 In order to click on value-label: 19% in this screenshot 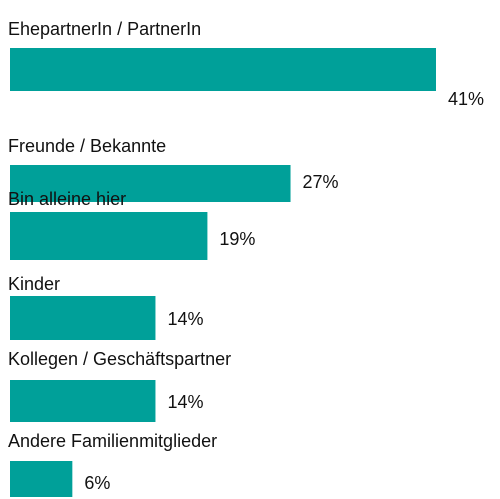, I will do `click(237, 239)`.